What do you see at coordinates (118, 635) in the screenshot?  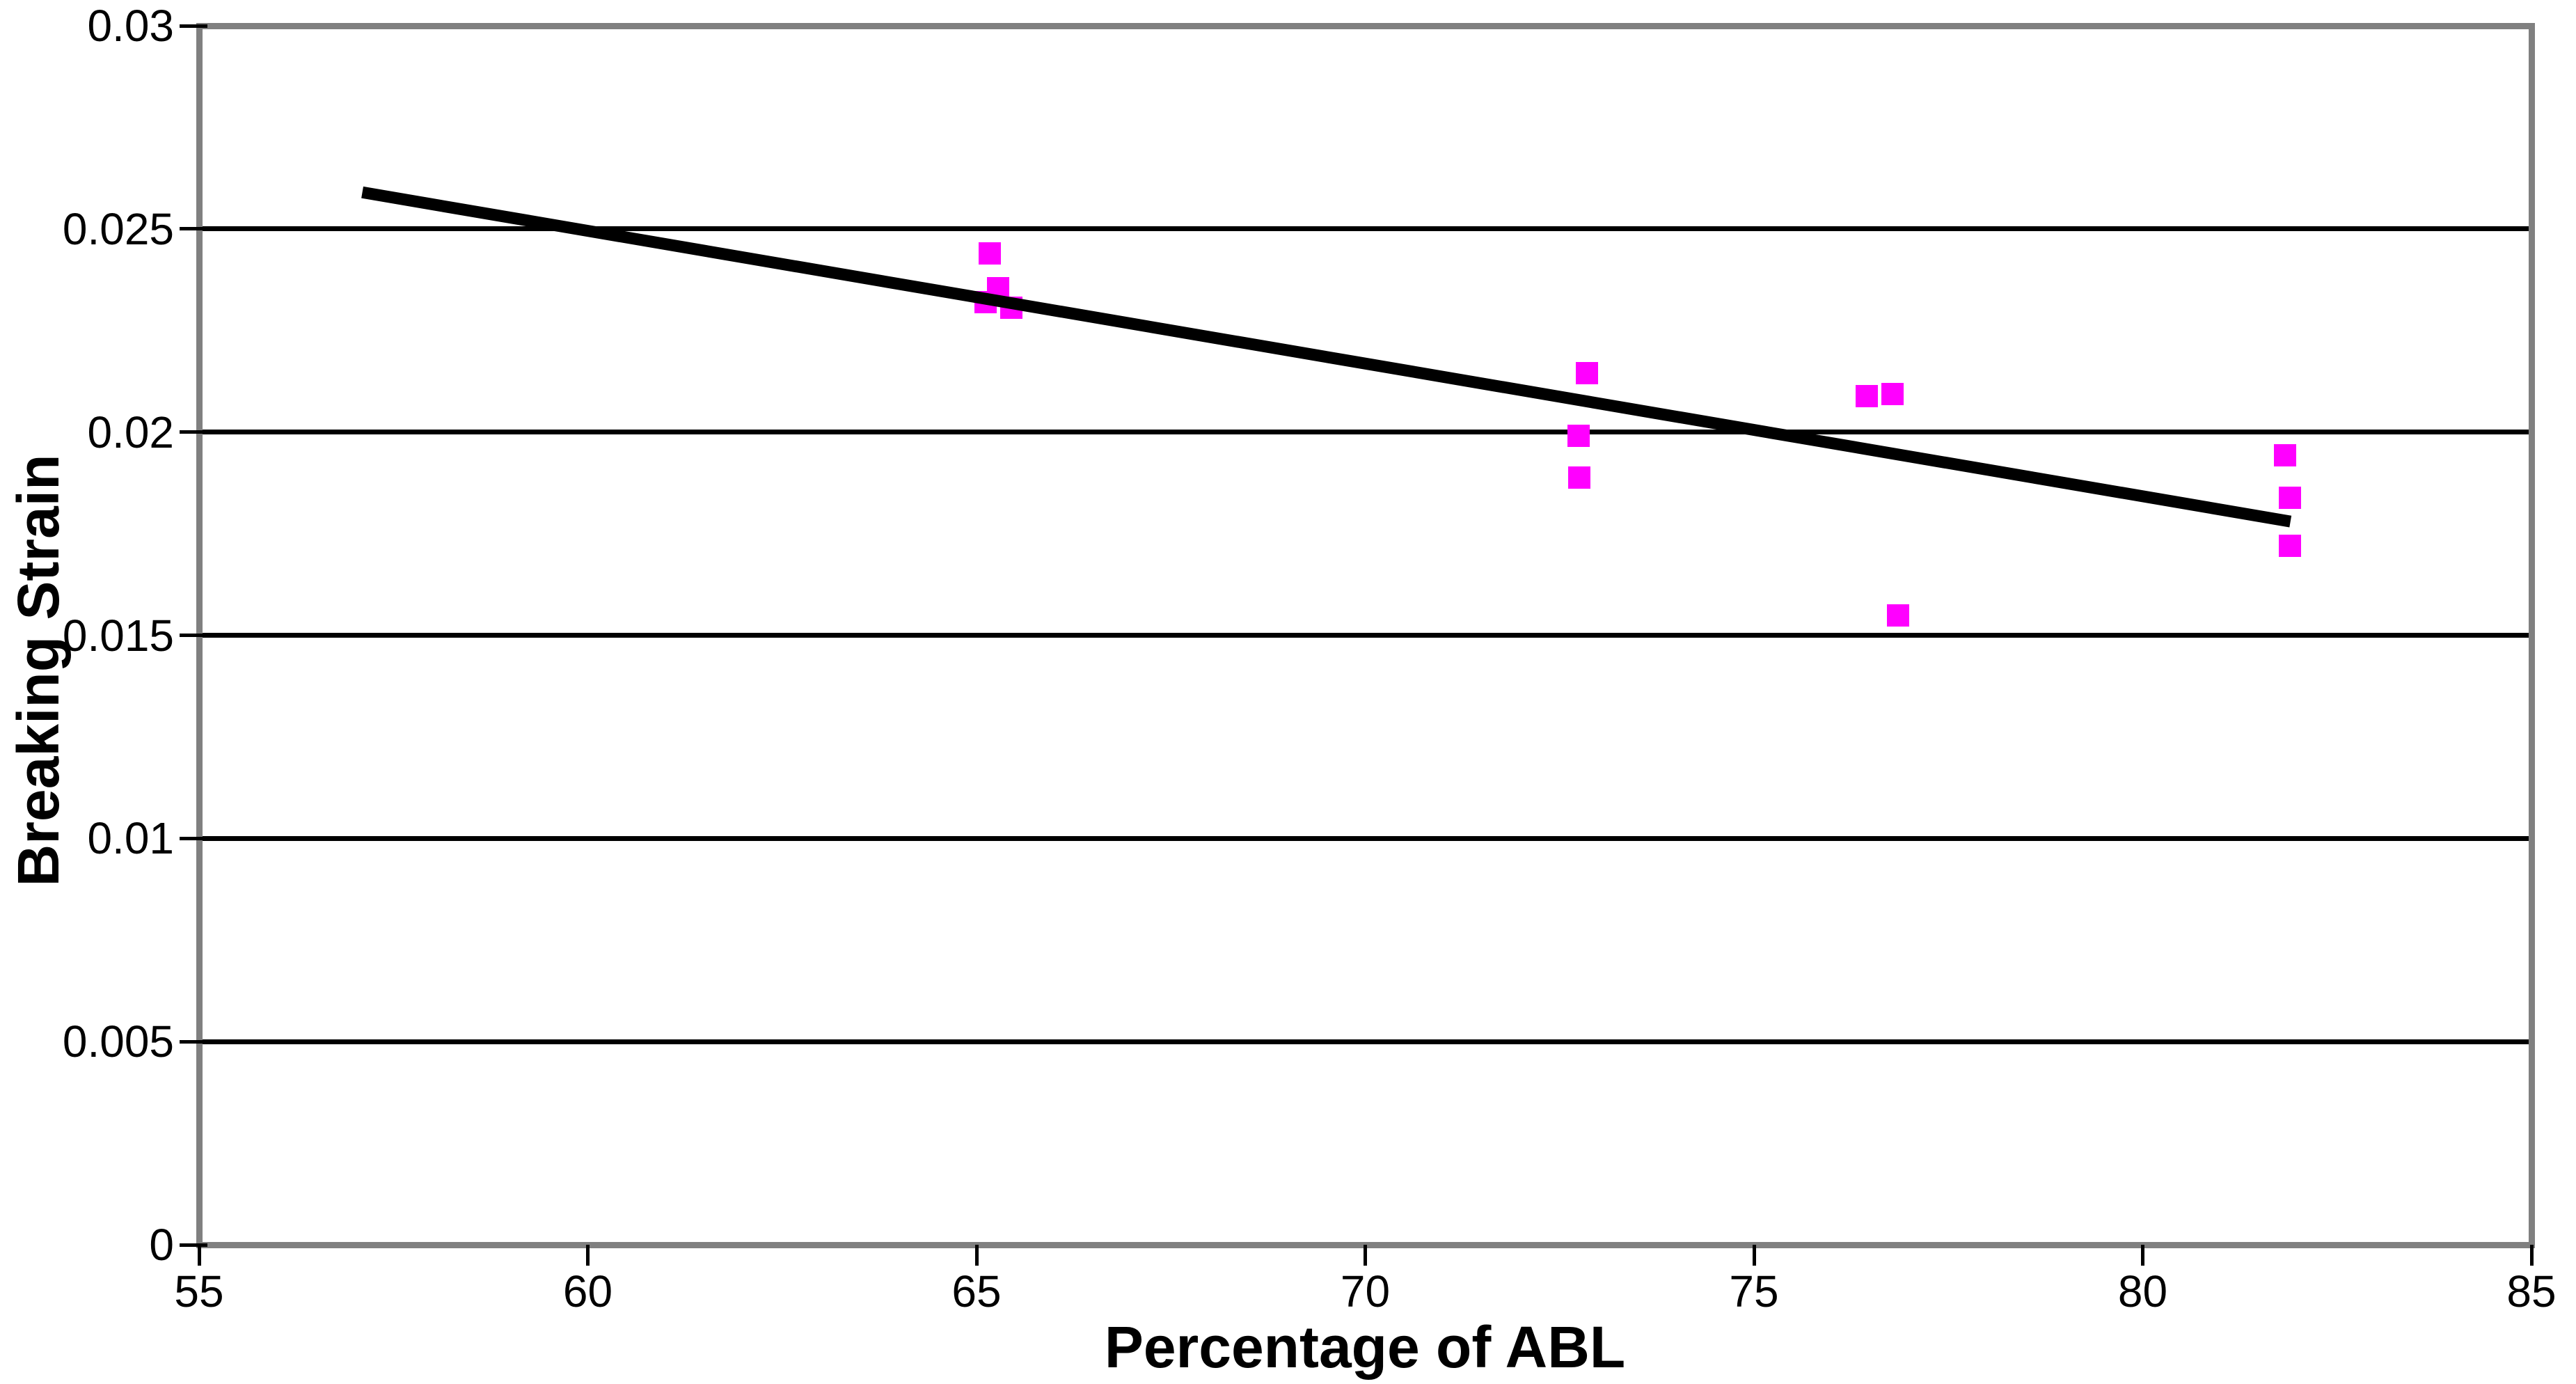 I see `y-tick-label: 0.015` at bounding box center [118, 635].